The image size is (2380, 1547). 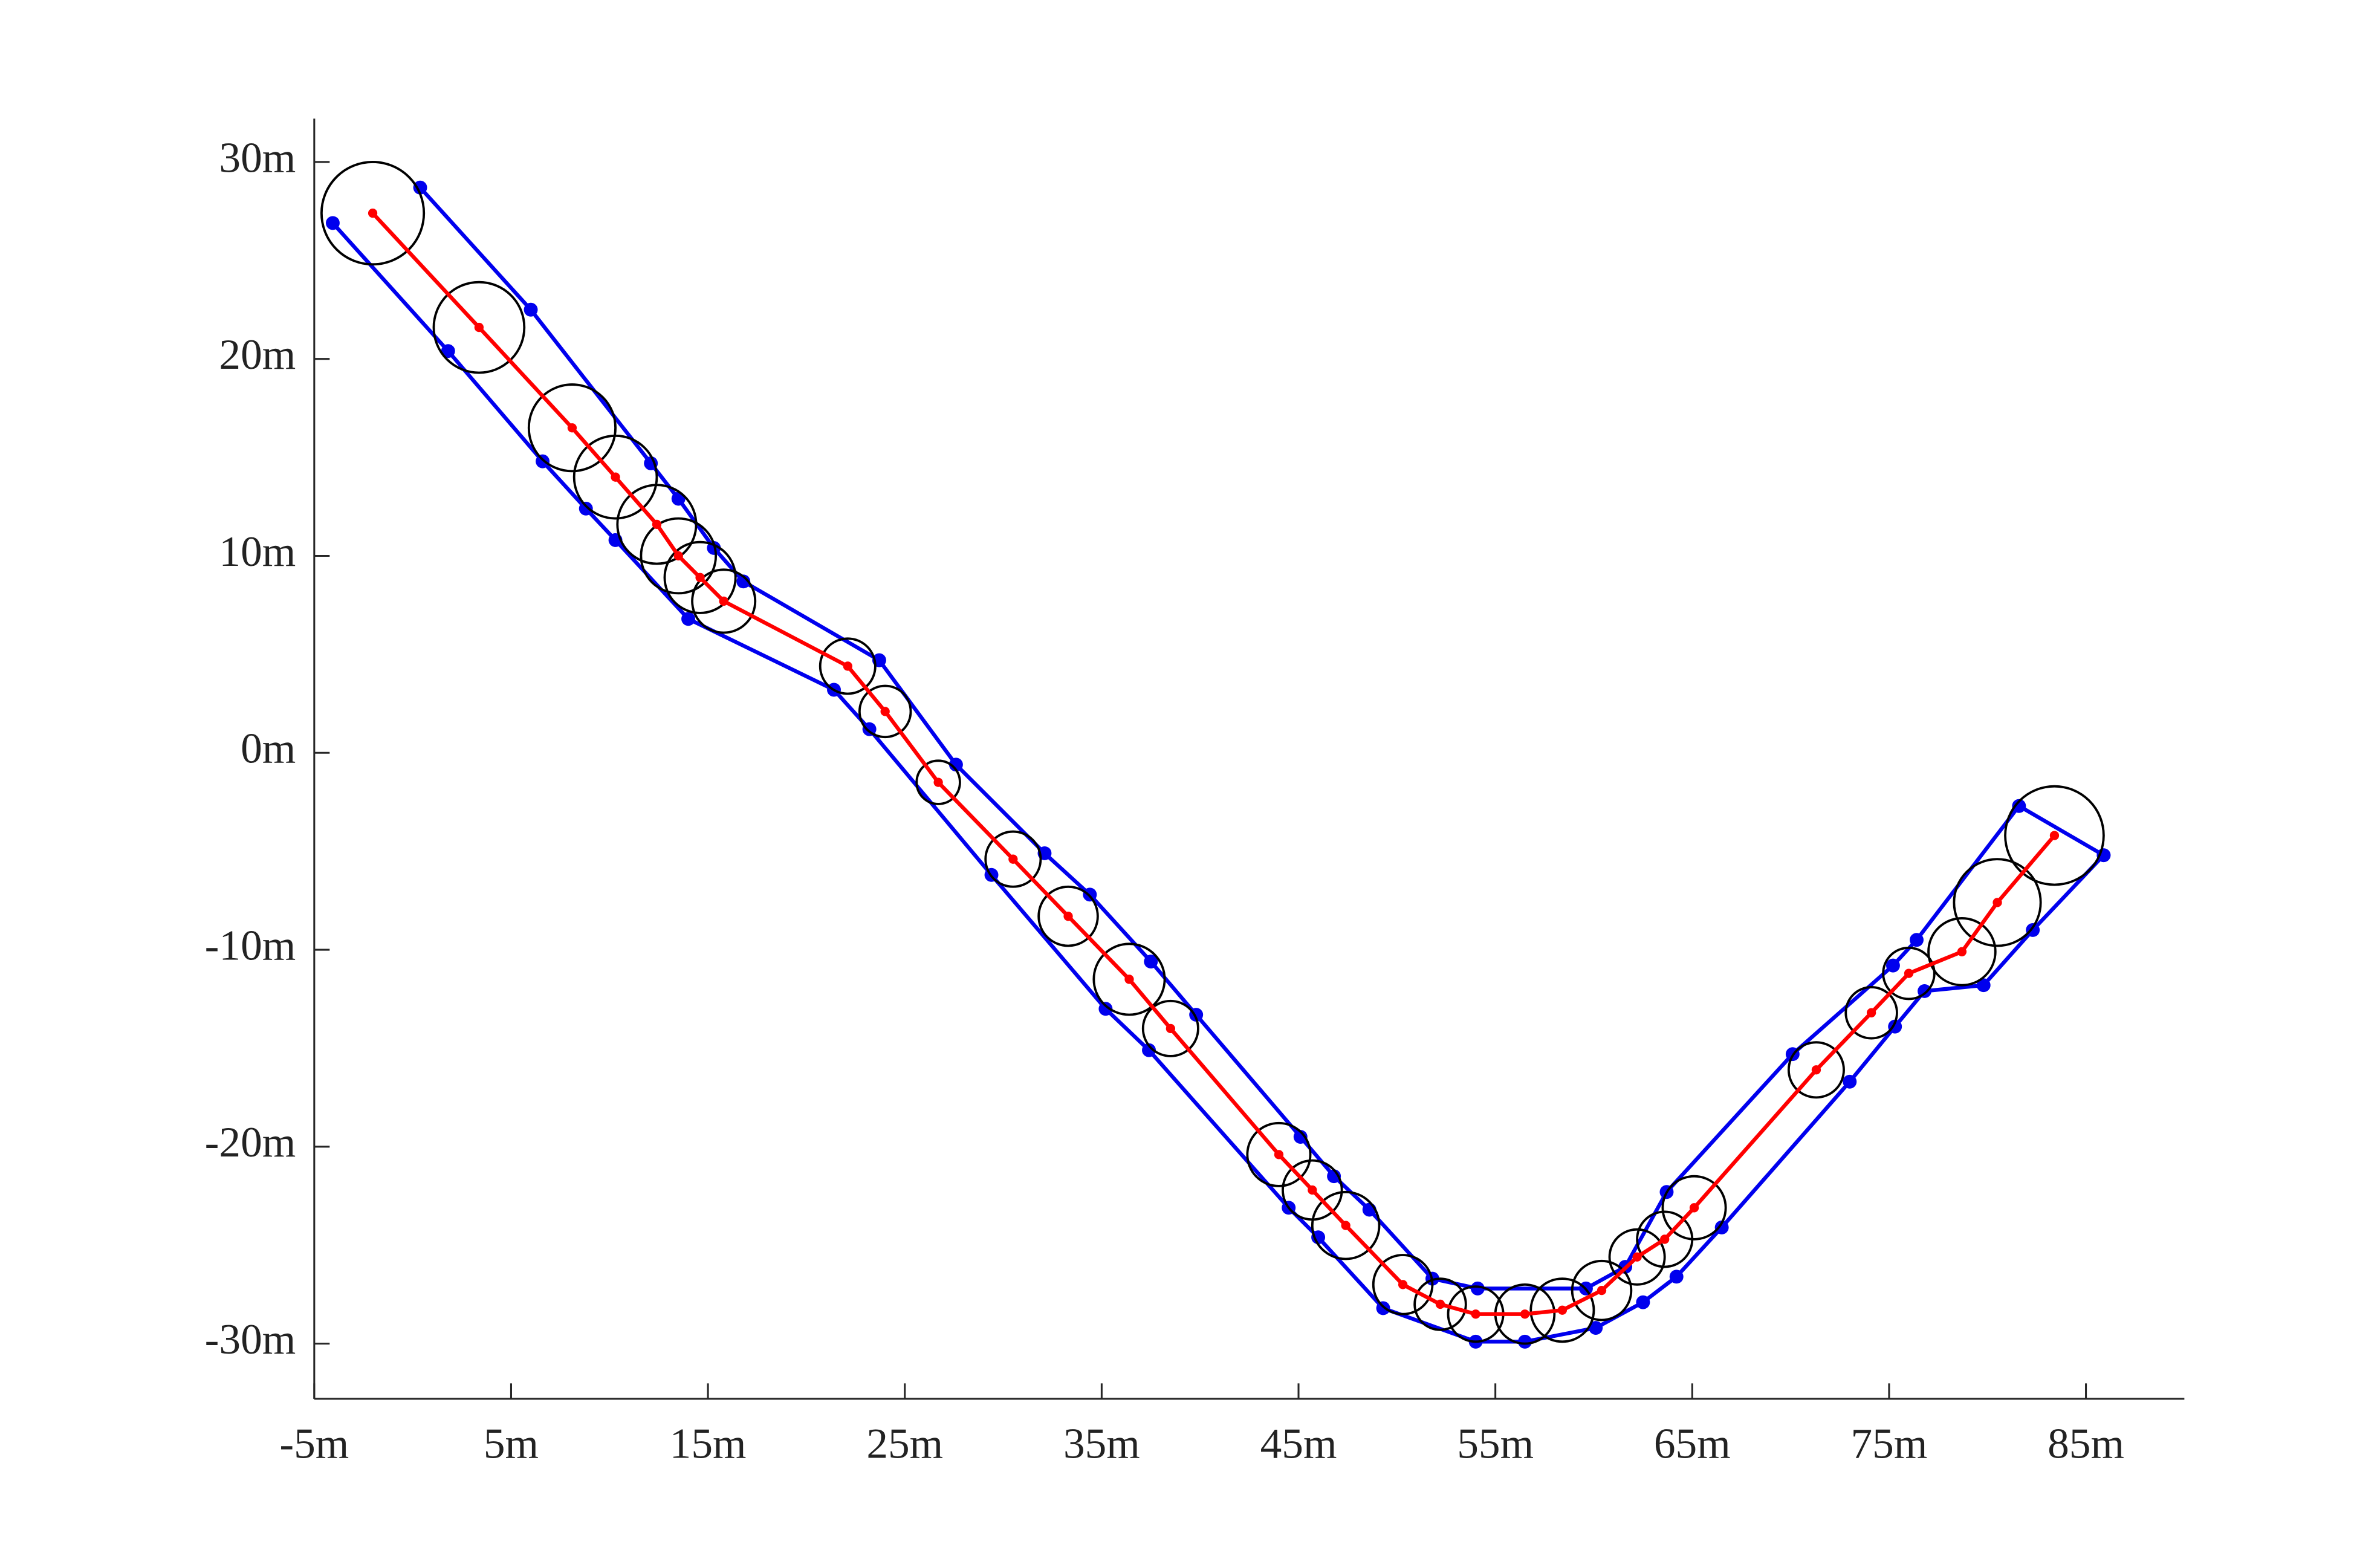 What do you see at coordinates (2086, 1444) in the screenshot?
I see `x-tick-label: 85m` at bounding box center [2086, 1444].